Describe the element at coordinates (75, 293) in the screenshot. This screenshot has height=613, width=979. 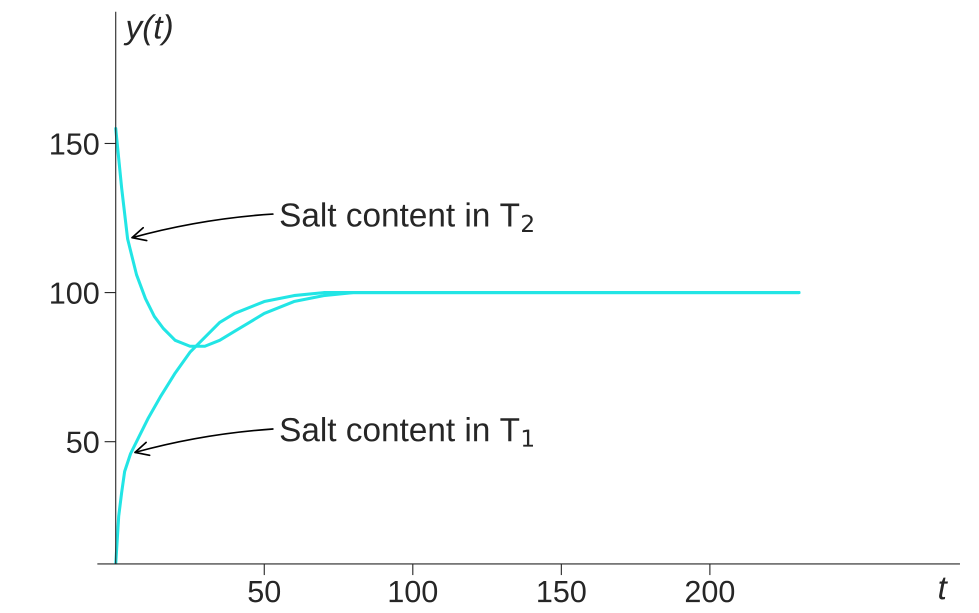
I see `y-tick-label: 100` at that location.